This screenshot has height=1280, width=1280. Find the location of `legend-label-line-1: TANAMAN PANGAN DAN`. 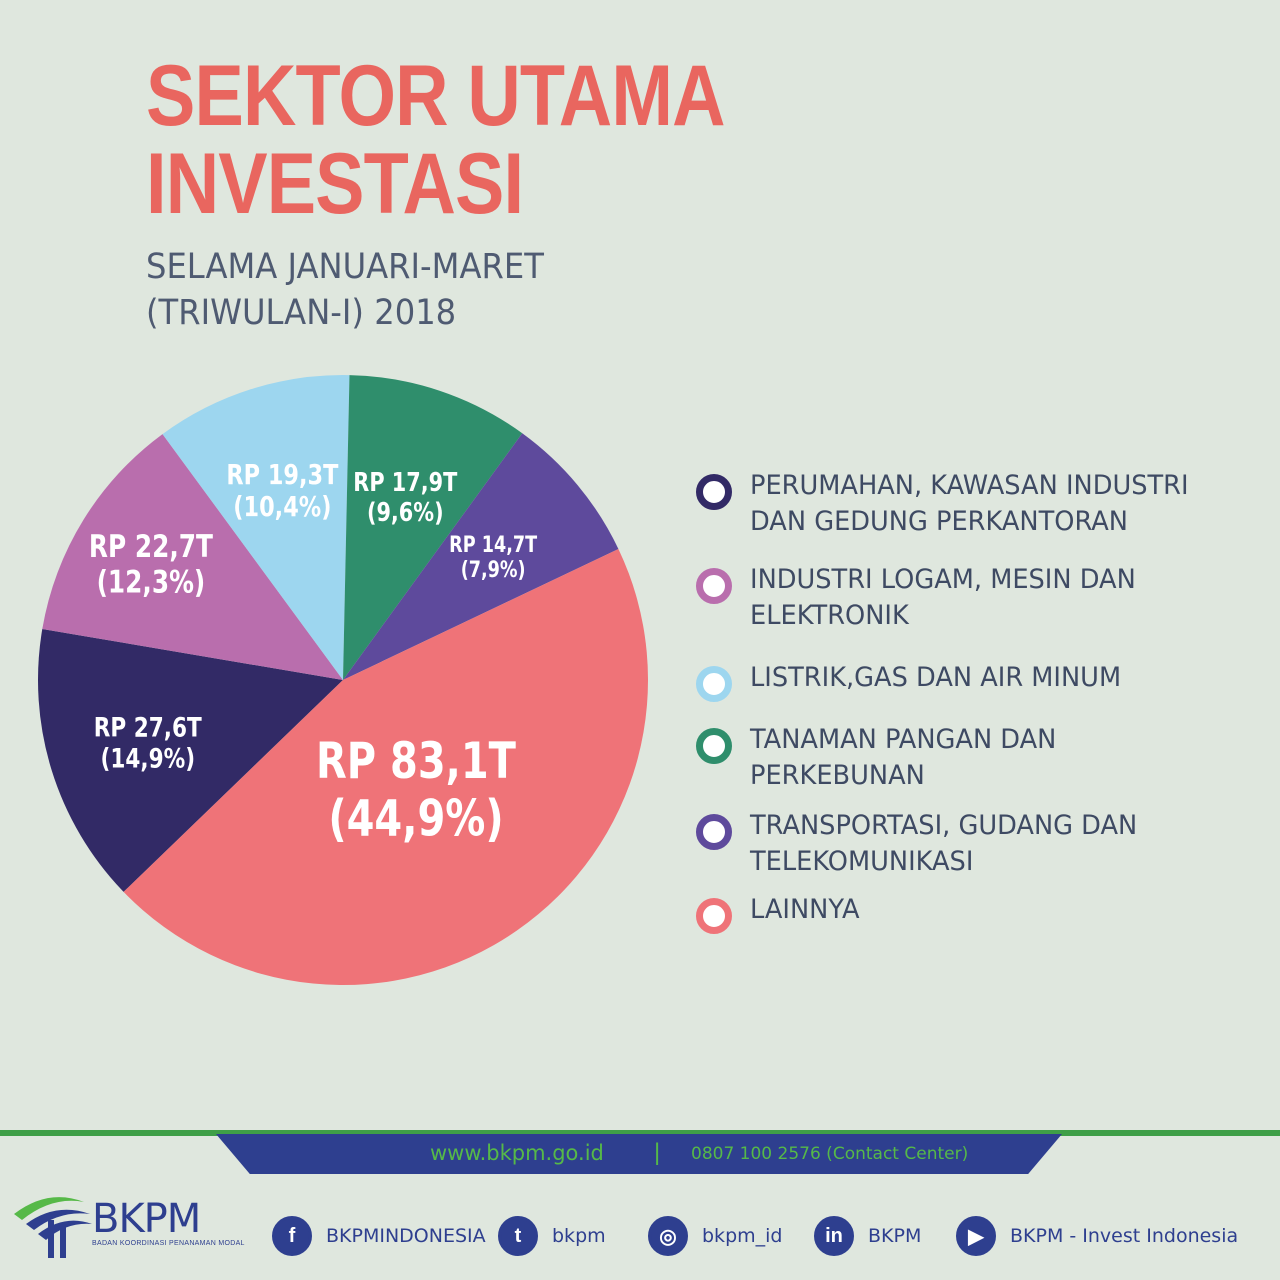

legend-label-line-1: TANAMAN PANGAN DAN is located at coordinates (903, 739).